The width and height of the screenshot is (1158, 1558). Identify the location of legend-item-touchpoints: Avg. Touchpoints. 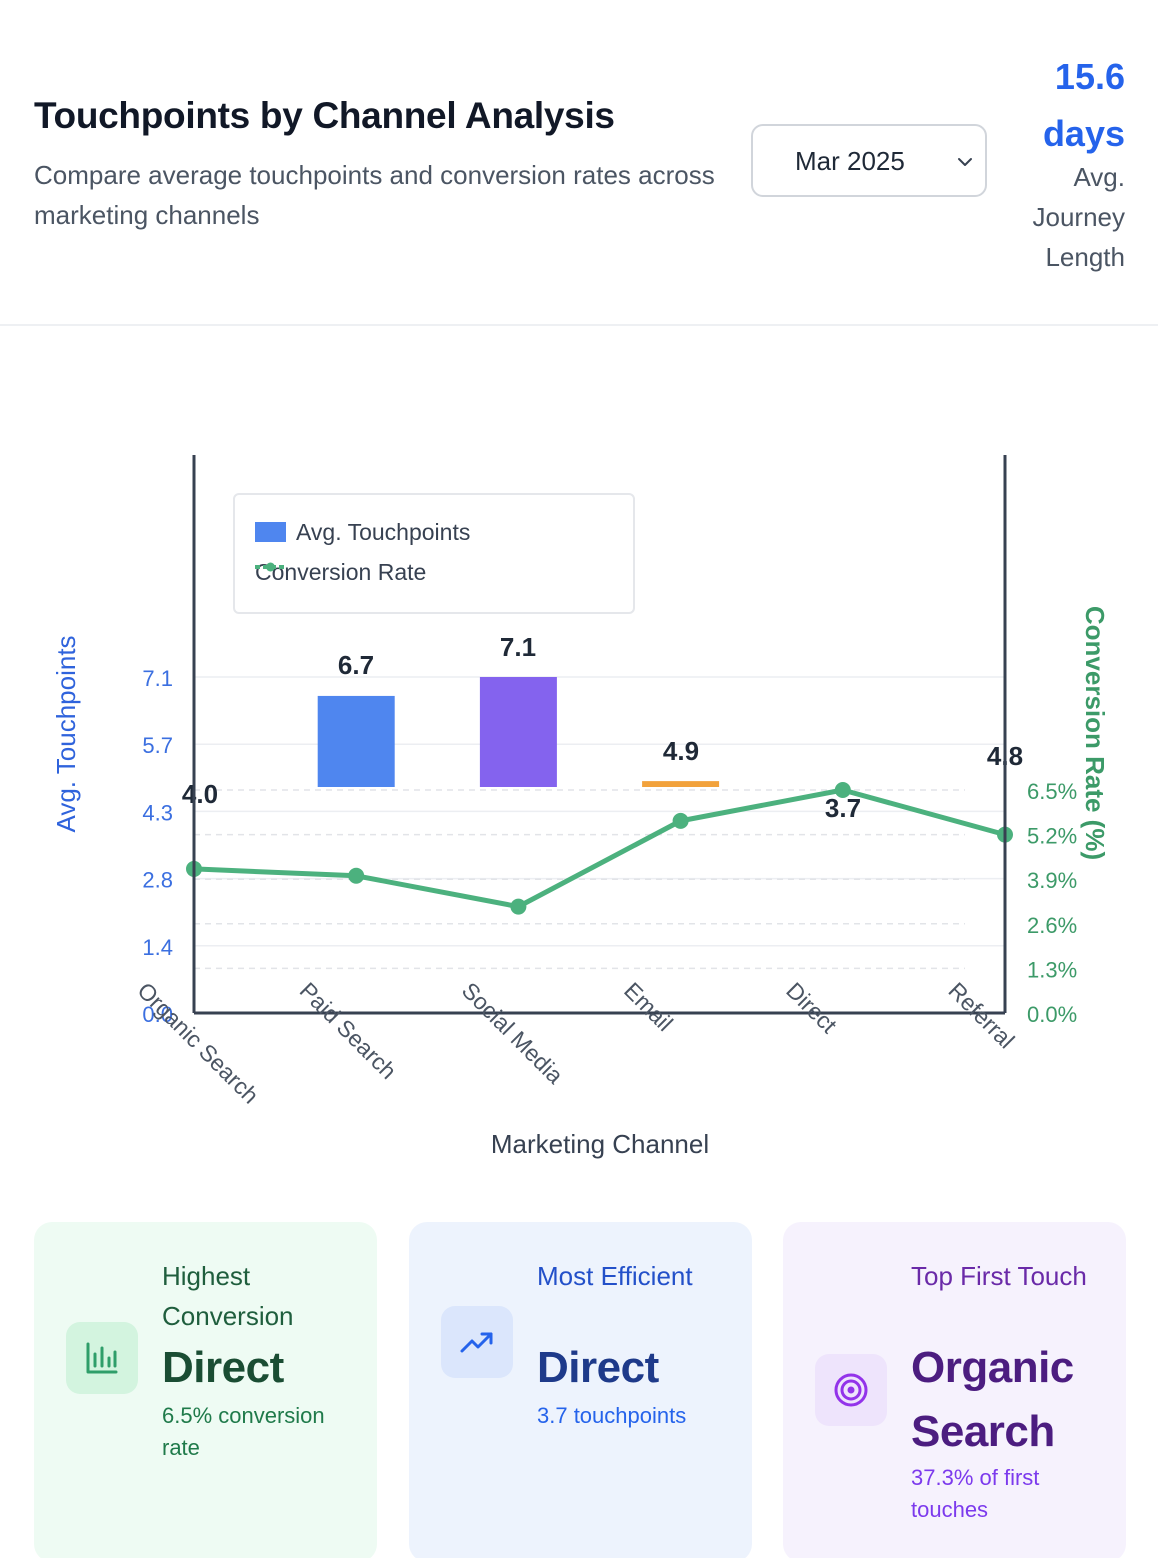
(362, 532).